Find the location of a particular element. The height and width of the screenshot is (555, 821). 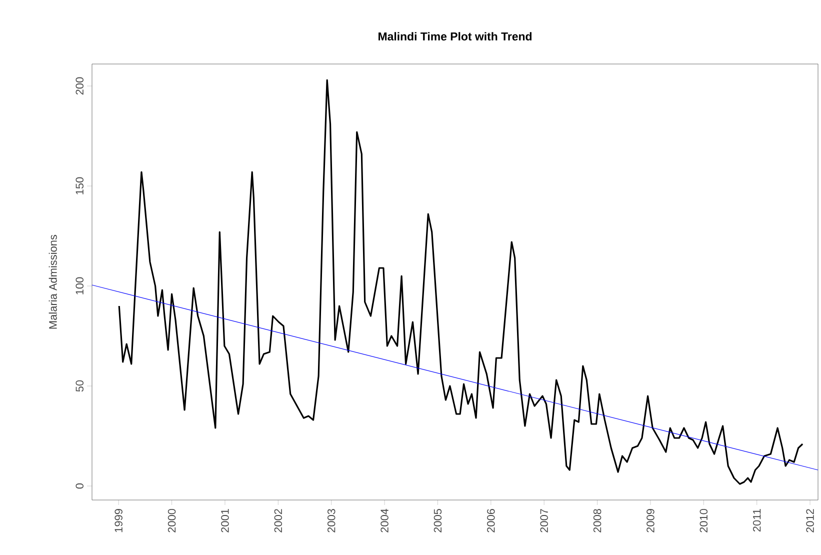

y-tick-label: 200 is located at coordinates (80, 86).